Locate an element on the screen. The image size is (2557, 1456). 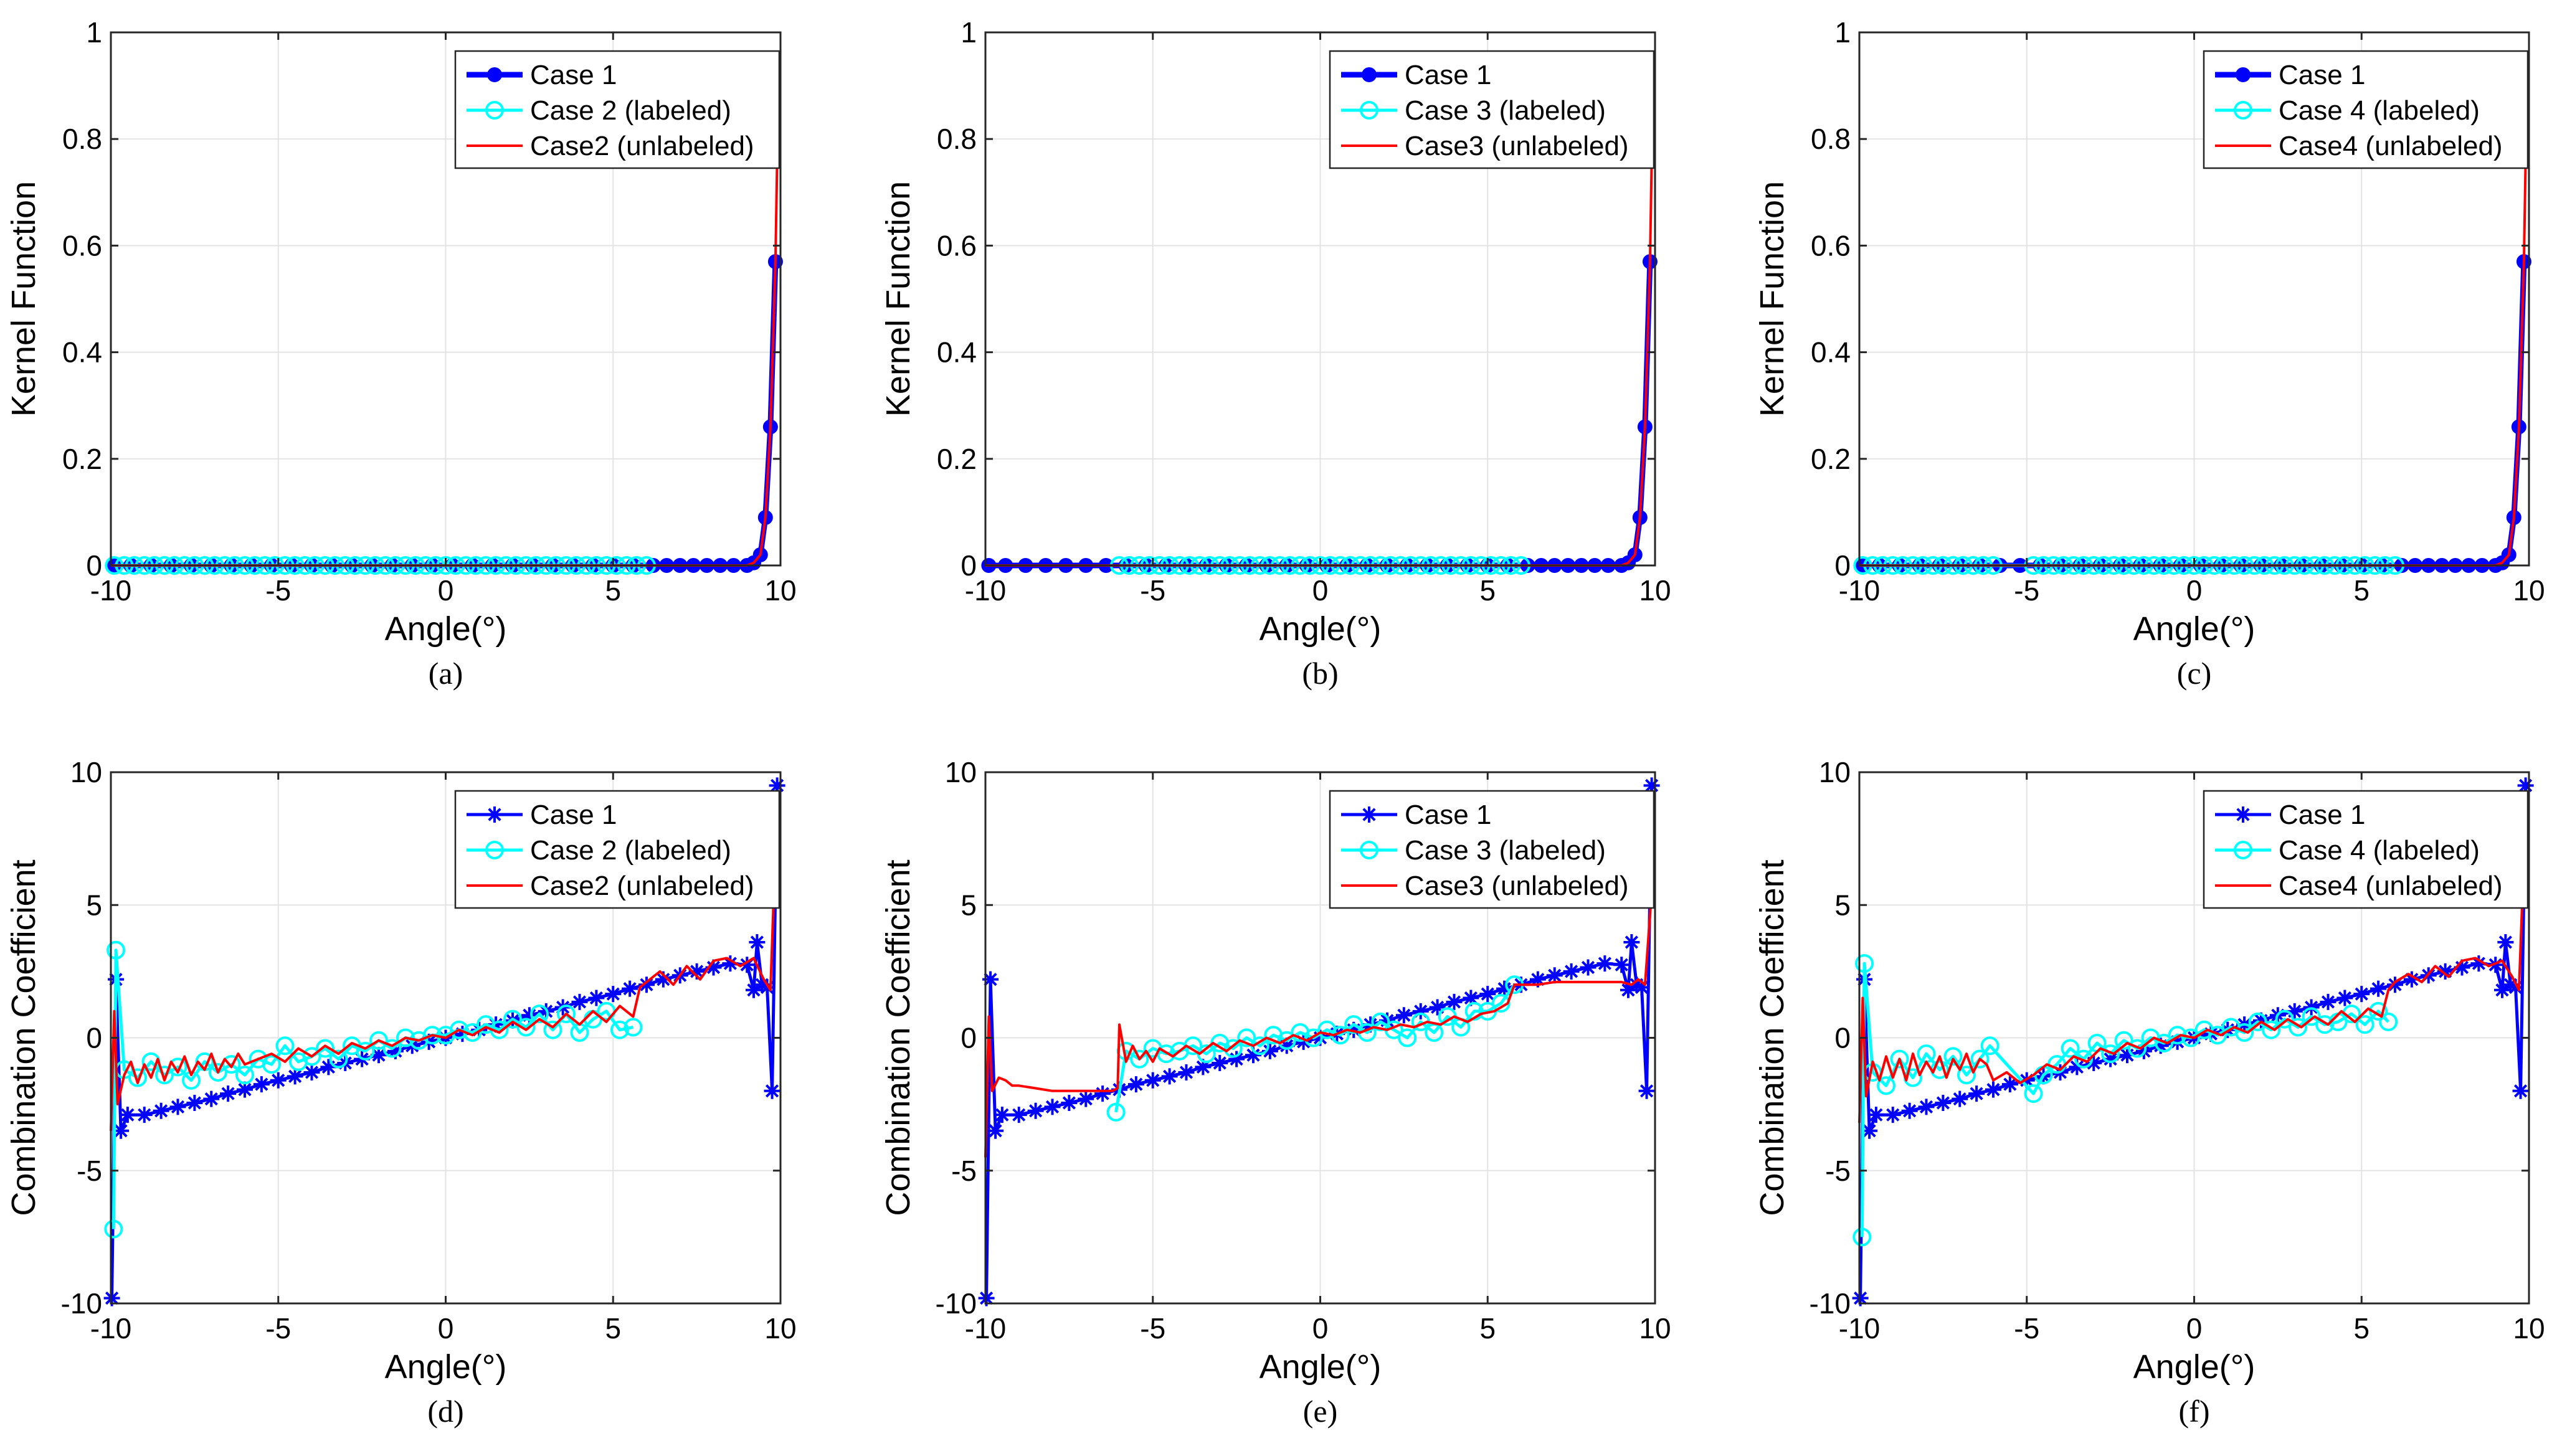
y-tick-label: 10 is located at coordinates (86, 772).